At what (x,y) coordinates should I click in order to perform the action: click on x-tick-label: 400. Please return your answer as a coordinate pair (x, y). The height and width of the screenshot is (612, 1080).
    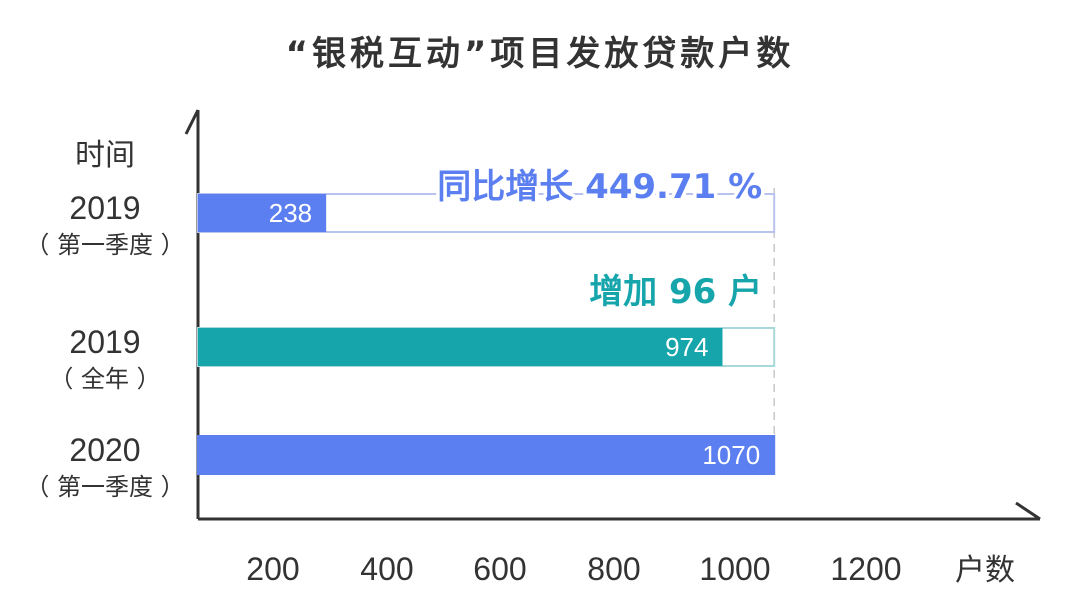
    Looking at the image, I should click on (386, 569).